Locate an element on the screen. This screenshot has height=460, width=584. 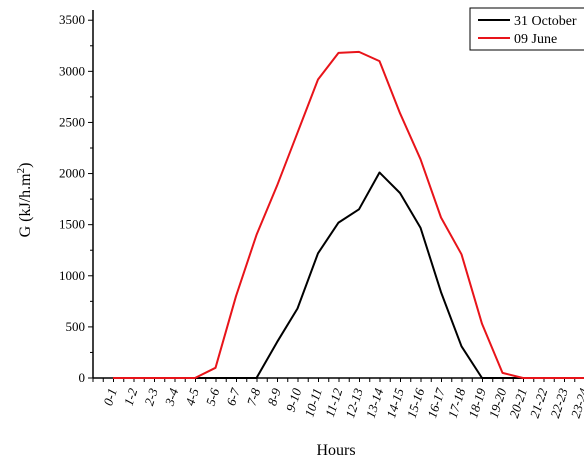
y-tick-label: 1500 is located at coordinates (72, 224).